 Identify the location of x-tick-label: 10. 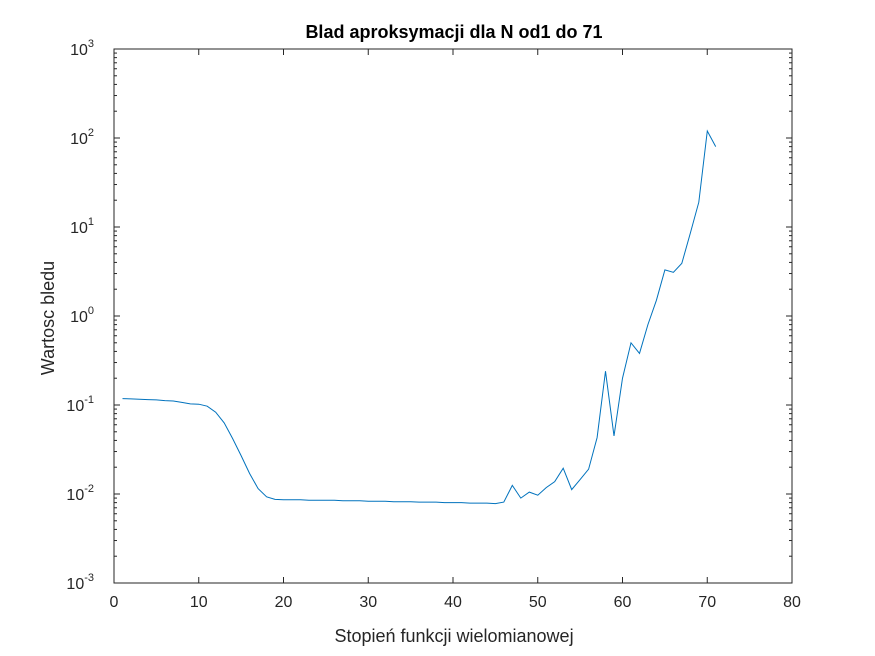
(199, 602).